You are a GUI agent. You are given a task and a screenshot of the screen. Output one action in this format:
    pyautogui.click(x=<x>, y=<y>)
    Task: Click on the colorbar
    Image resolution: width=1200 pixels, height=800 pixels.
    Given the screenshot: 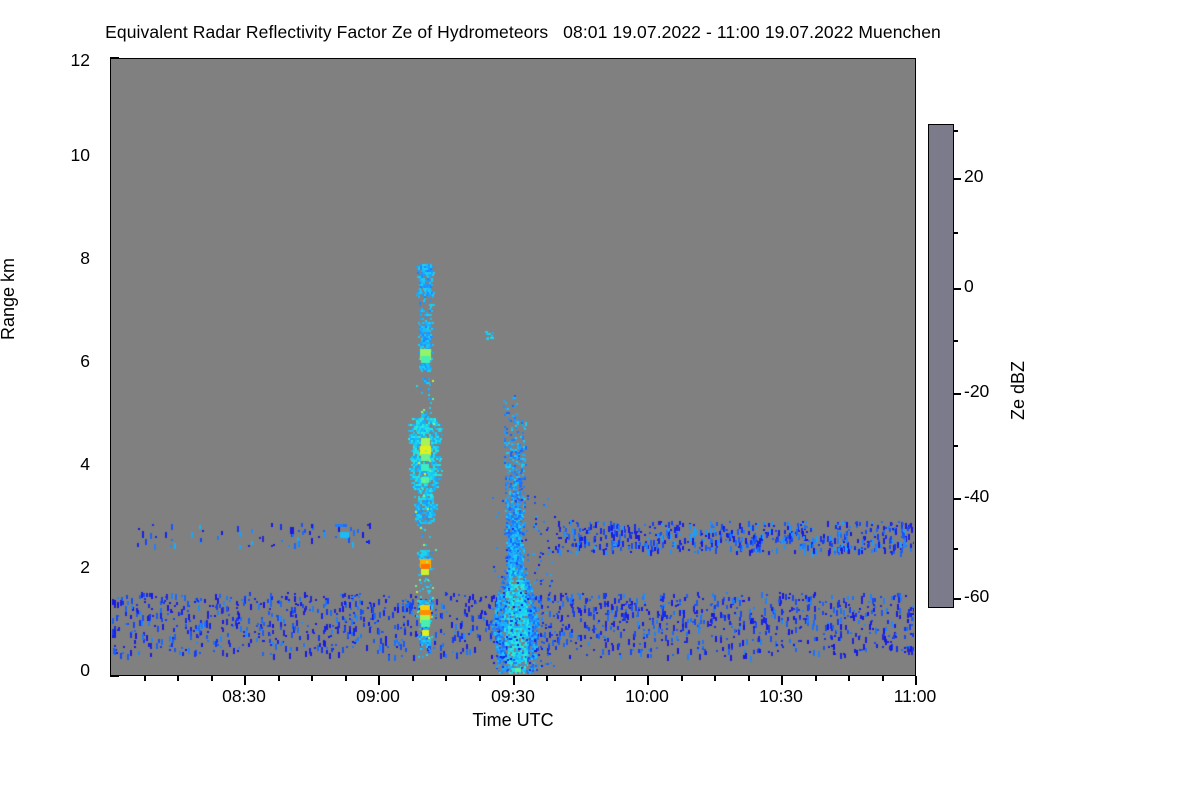 What is the action you would take?
    pyautogui.click(x=941, y=366)
    